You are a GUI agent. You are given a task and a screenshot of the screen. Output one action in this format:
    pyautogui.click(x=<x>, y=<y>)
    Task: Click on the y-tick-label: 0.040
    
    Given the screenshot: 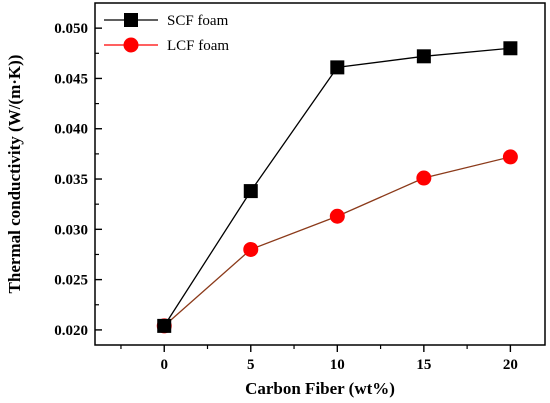 What is the action you would take?
    pyautogui.click(x=71, y=130)
    